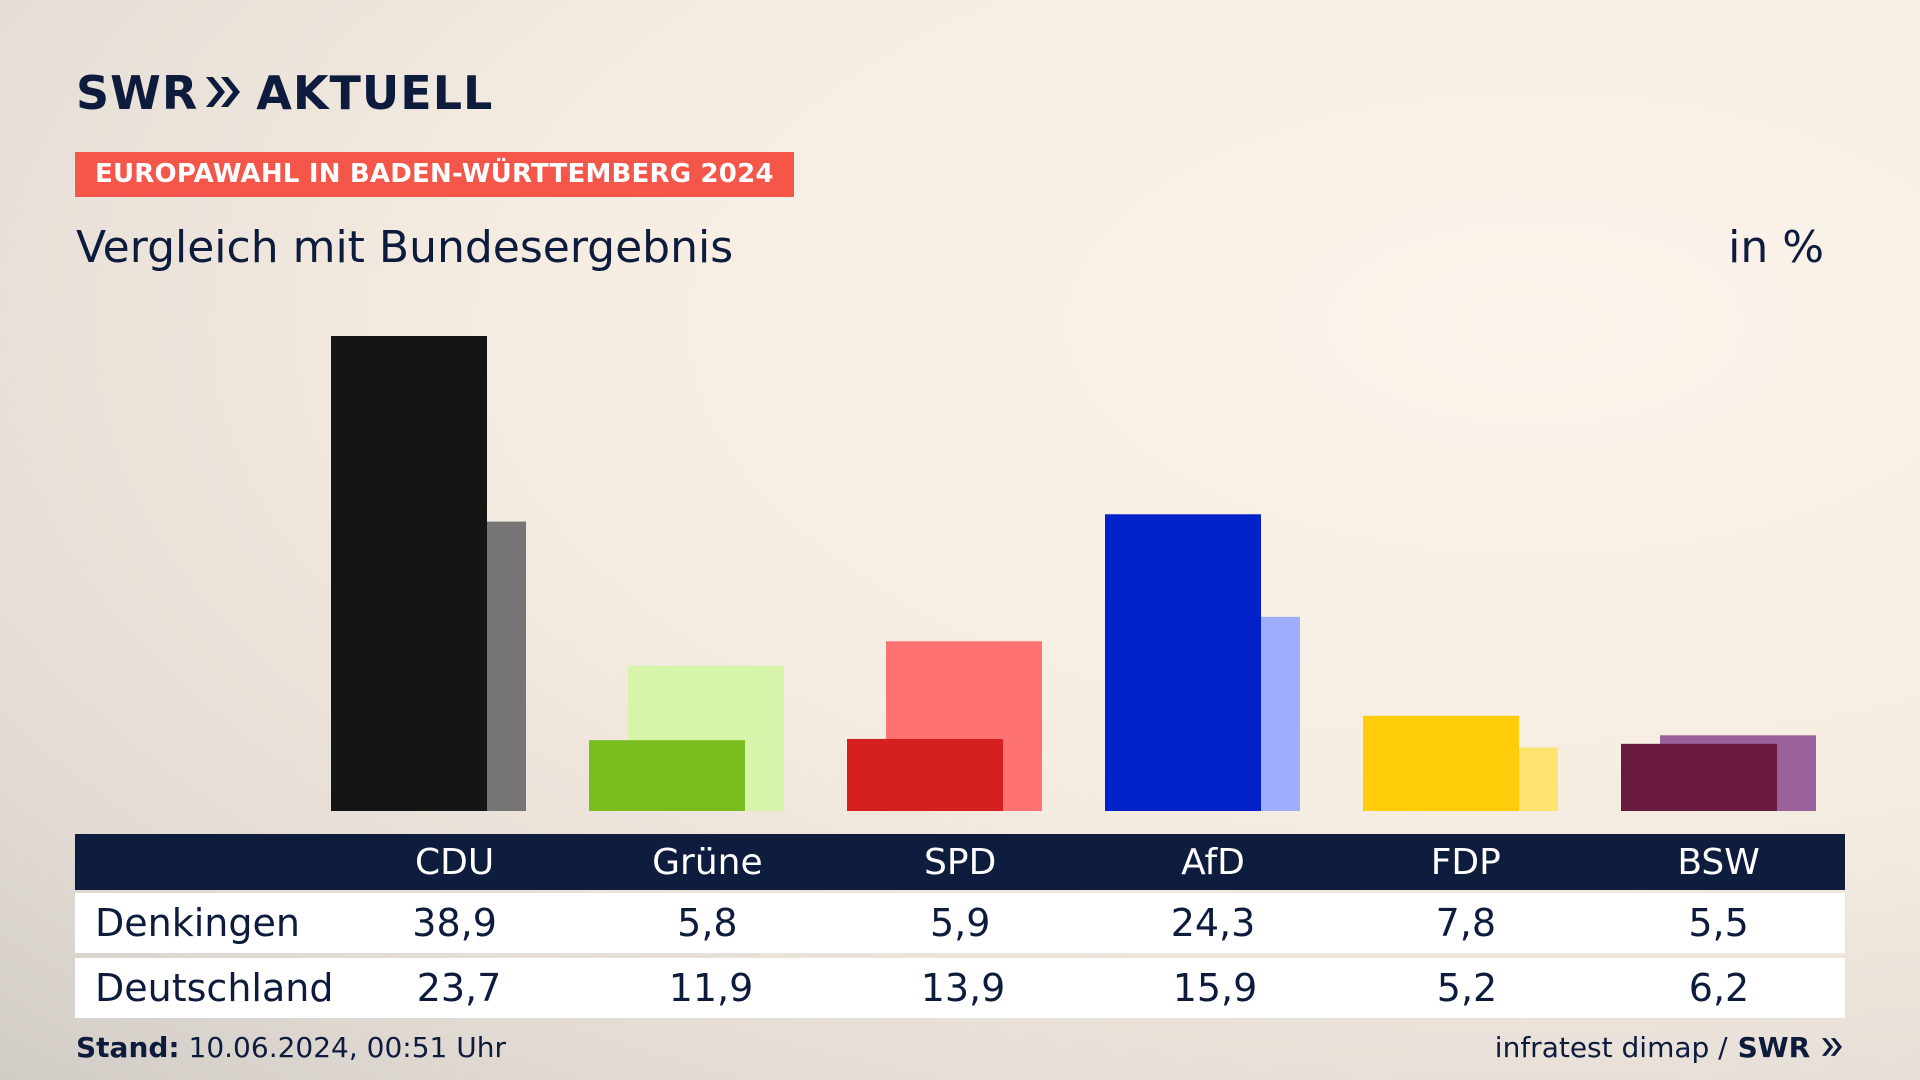 Image resolution: width=1920 pixels, height=1080 pixels. I want to click on value-cell: 13,9, so click(963, 988).